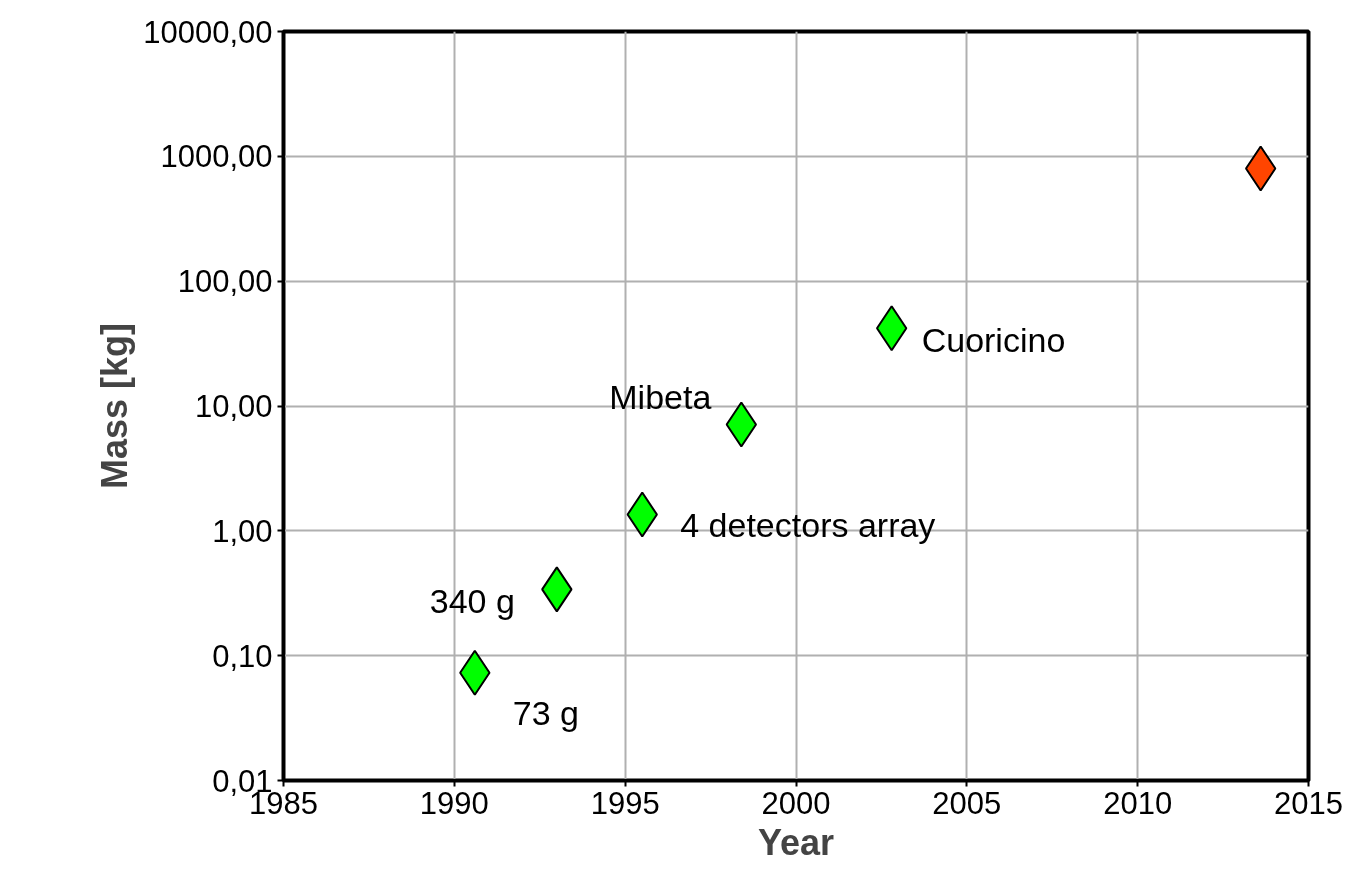 The image size is (1367, 888). What do you see at coordinates (216, 157) in the screenshot?
I see `y-tick-label: 1000,00` at bounding box center [216, 157].